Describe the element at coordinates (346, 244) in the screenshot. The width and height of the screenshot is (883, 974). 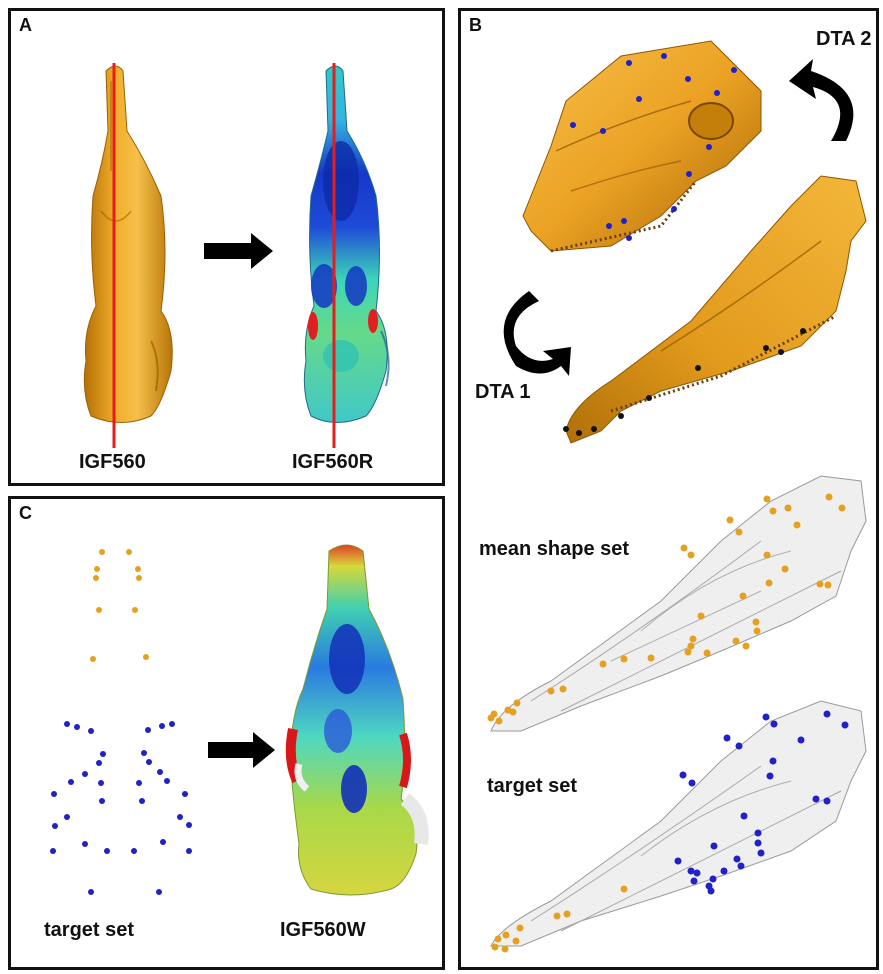
I see `skull-igf560r` at that location.